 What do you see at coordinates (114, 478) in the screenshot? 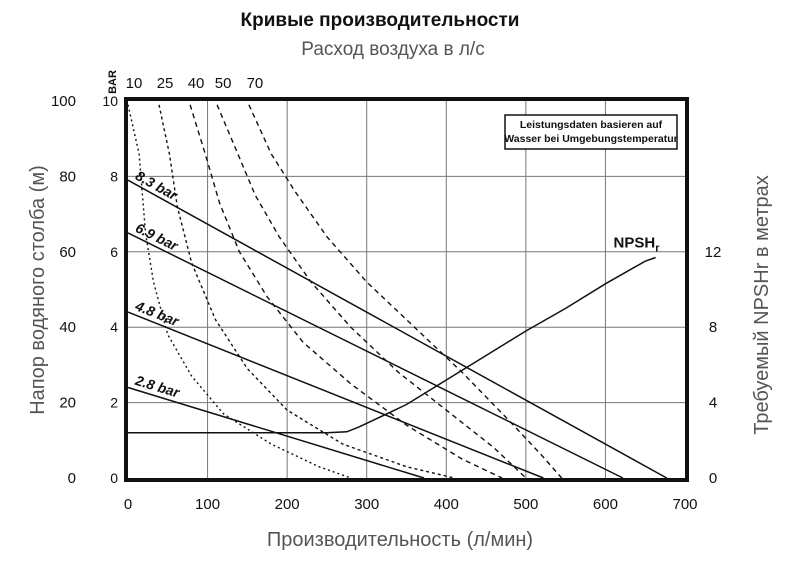
I see `y-tick-label-bar: 0` at bounding box center [114, 478].